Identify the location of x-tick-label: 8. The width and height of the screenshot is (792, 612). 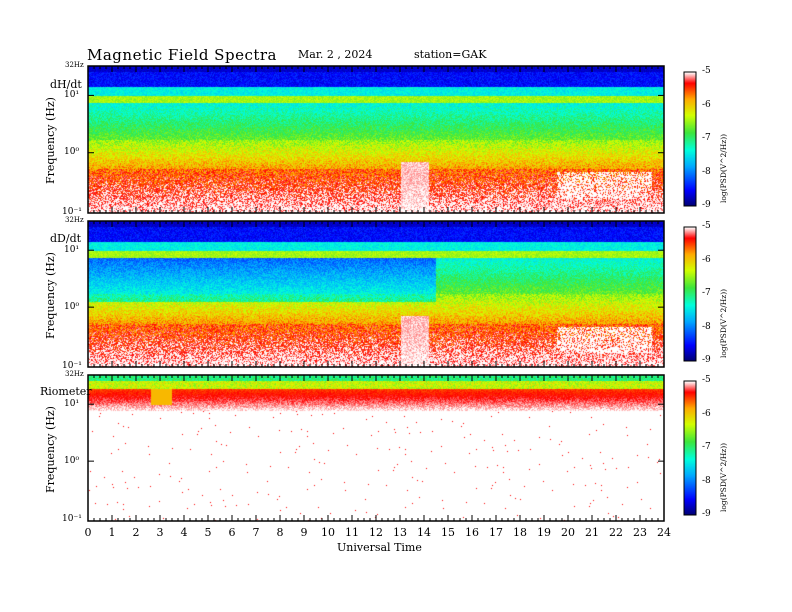
(280, 532).